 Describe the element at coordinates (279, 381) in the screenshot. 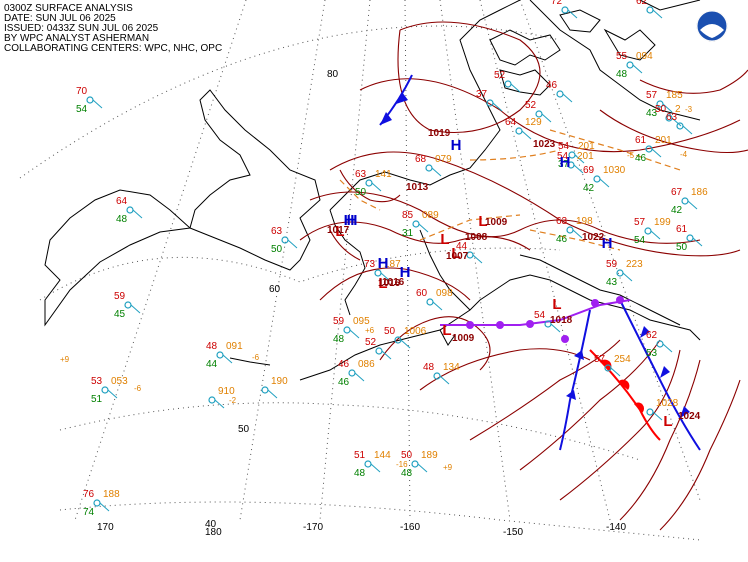

I see `station-pressure: 190` at that location.